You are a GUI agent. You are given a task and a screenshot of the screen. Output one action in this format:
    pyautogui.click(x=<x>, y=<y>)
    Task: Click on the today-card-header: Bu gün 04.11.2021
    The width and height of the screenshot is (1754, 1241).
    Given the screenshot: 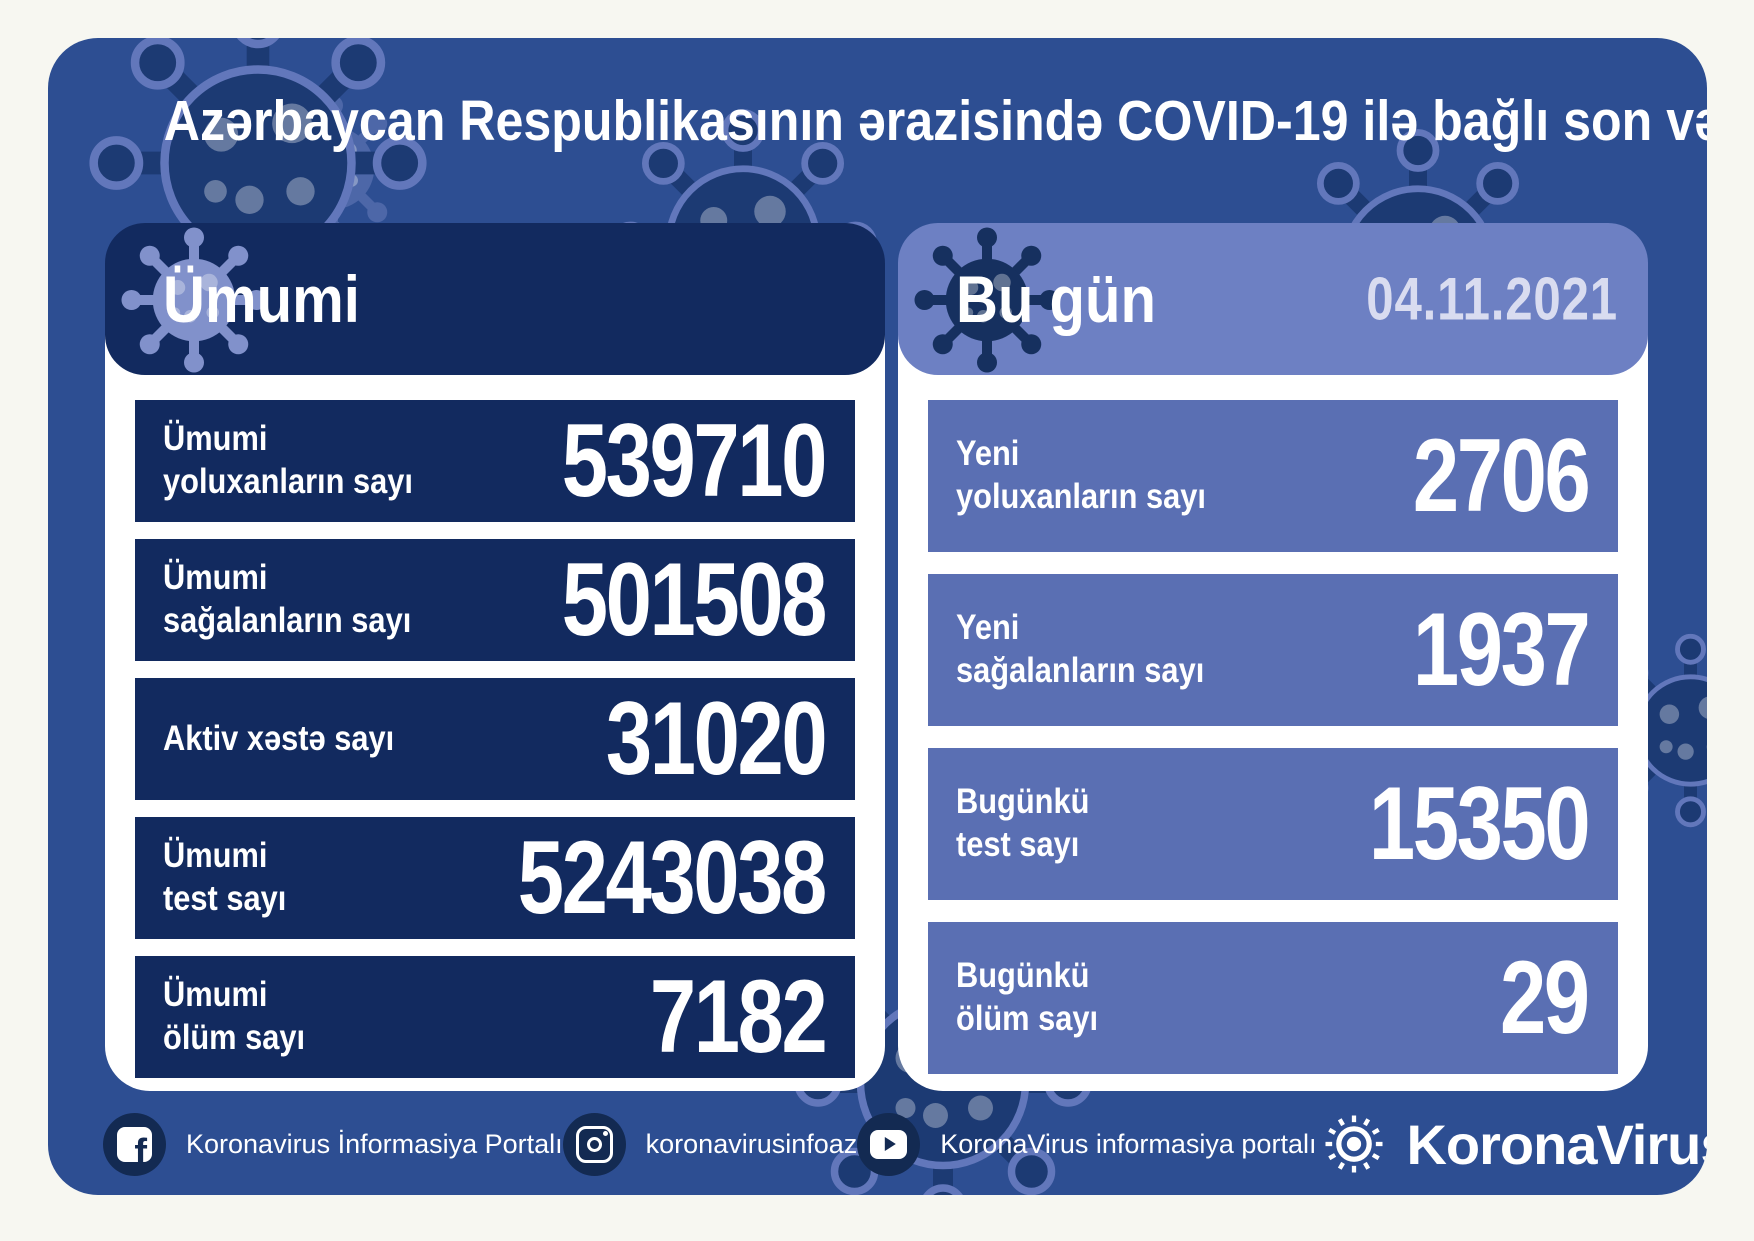 What is the action you would take?
    pyautogui.click(x=1273, y=299)
    